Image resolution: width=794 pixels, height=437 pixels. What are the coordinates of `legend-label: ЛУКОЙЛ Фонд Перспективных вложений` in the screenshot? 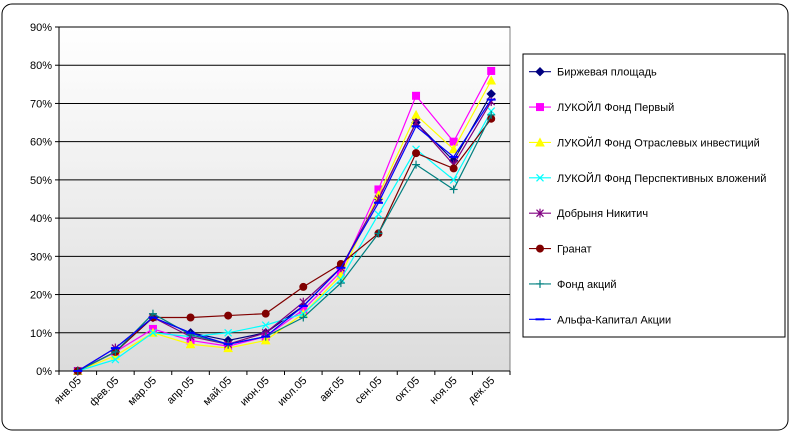 It's located at (661, 178).